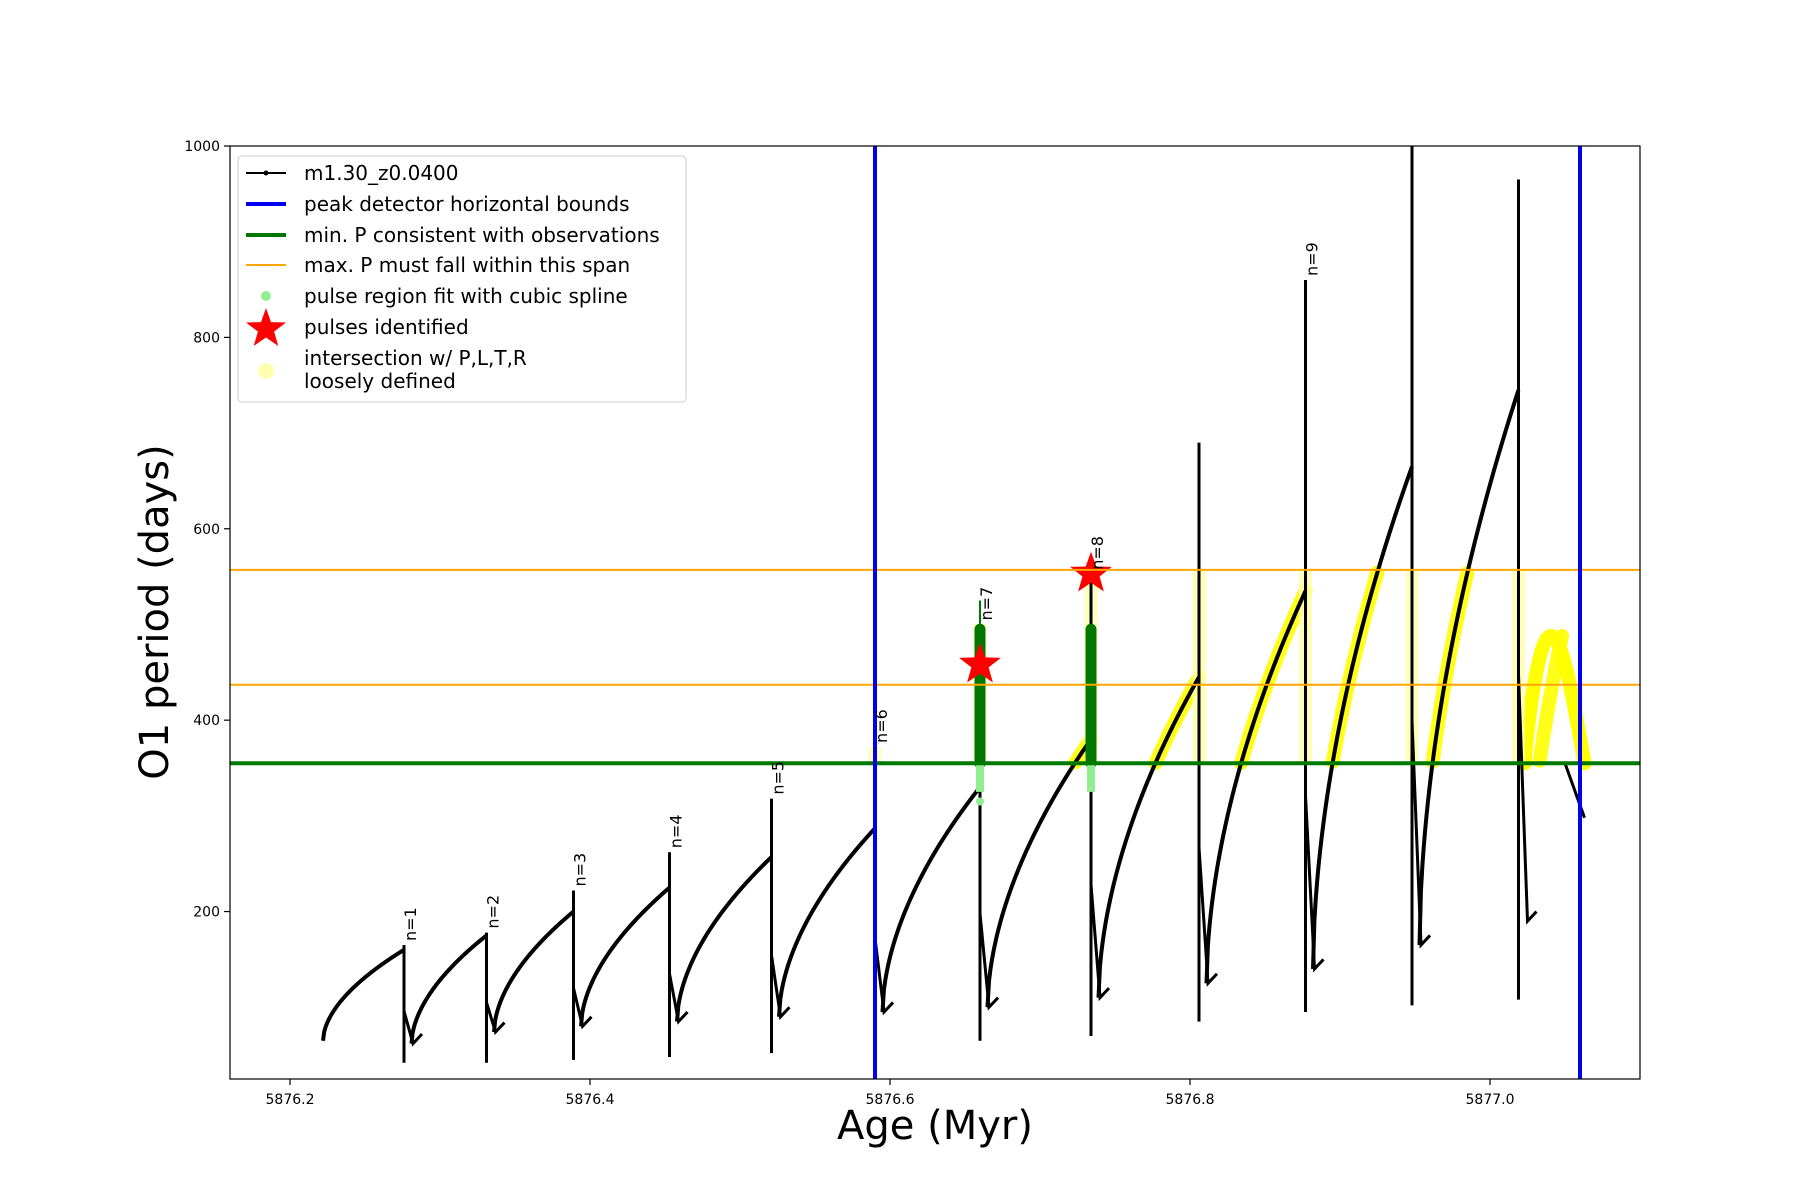  I want to click on legend-label: peak detector horizontal bounds, so click(467, 204).